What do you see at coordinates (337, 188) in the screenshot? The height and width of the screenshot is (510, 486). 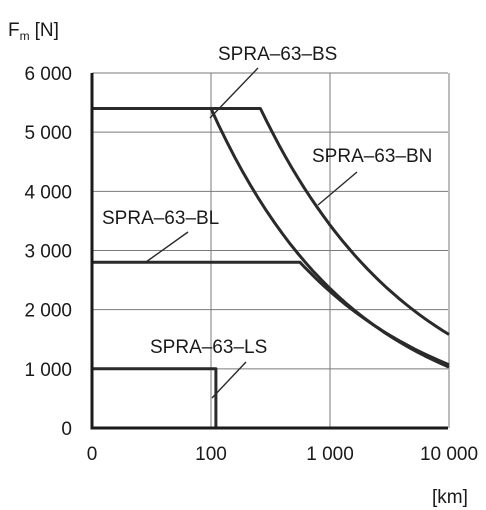 I see `series-leader-spra-63-bn` at bounding box center [337, 188].